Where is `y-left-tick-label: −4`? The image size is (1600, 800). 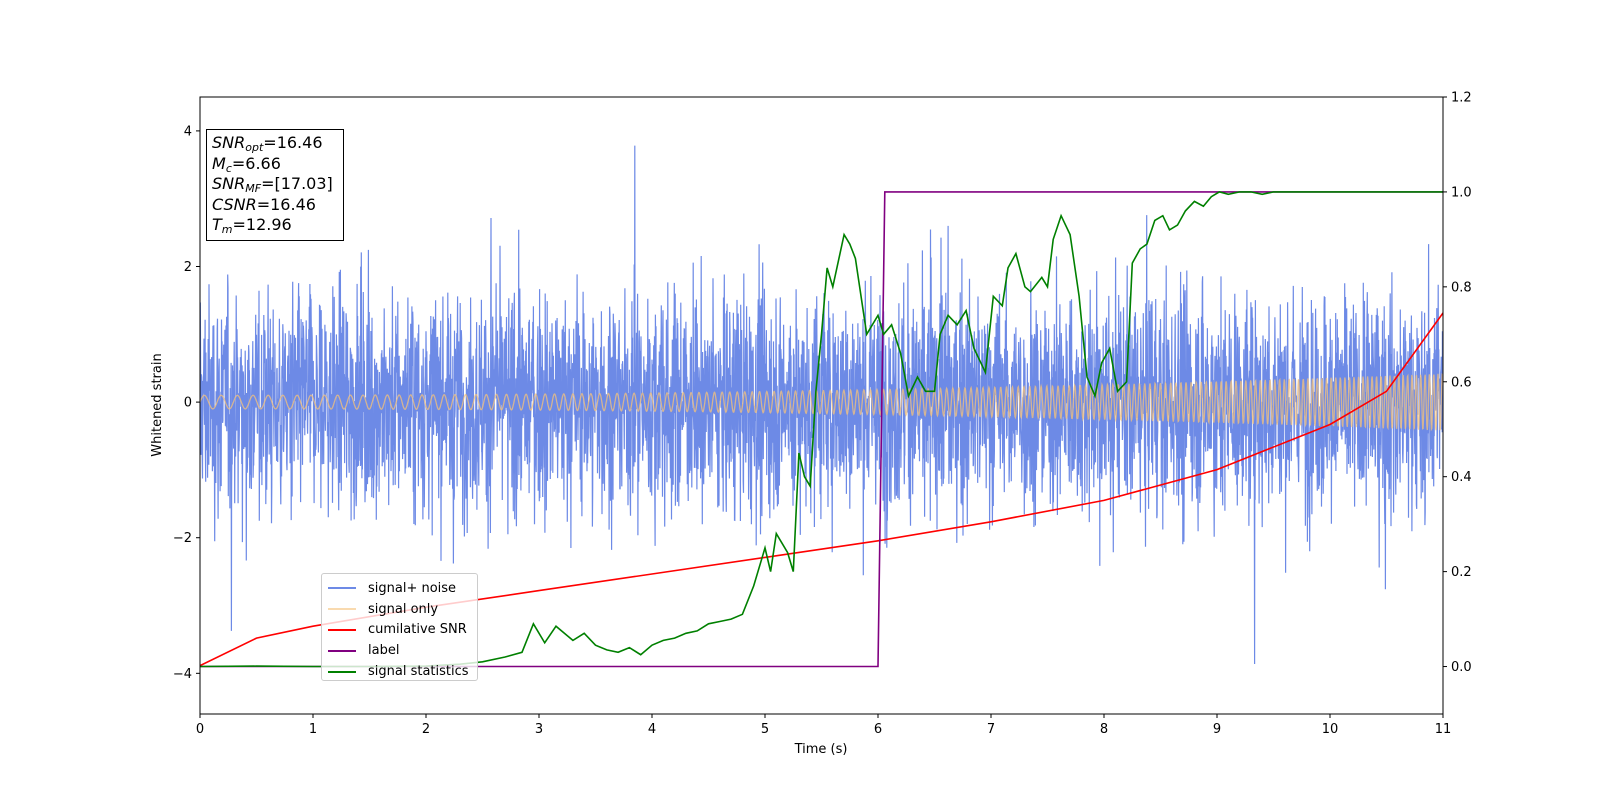
y-left-tick-label: −4 is located at coordinates (182, 674).